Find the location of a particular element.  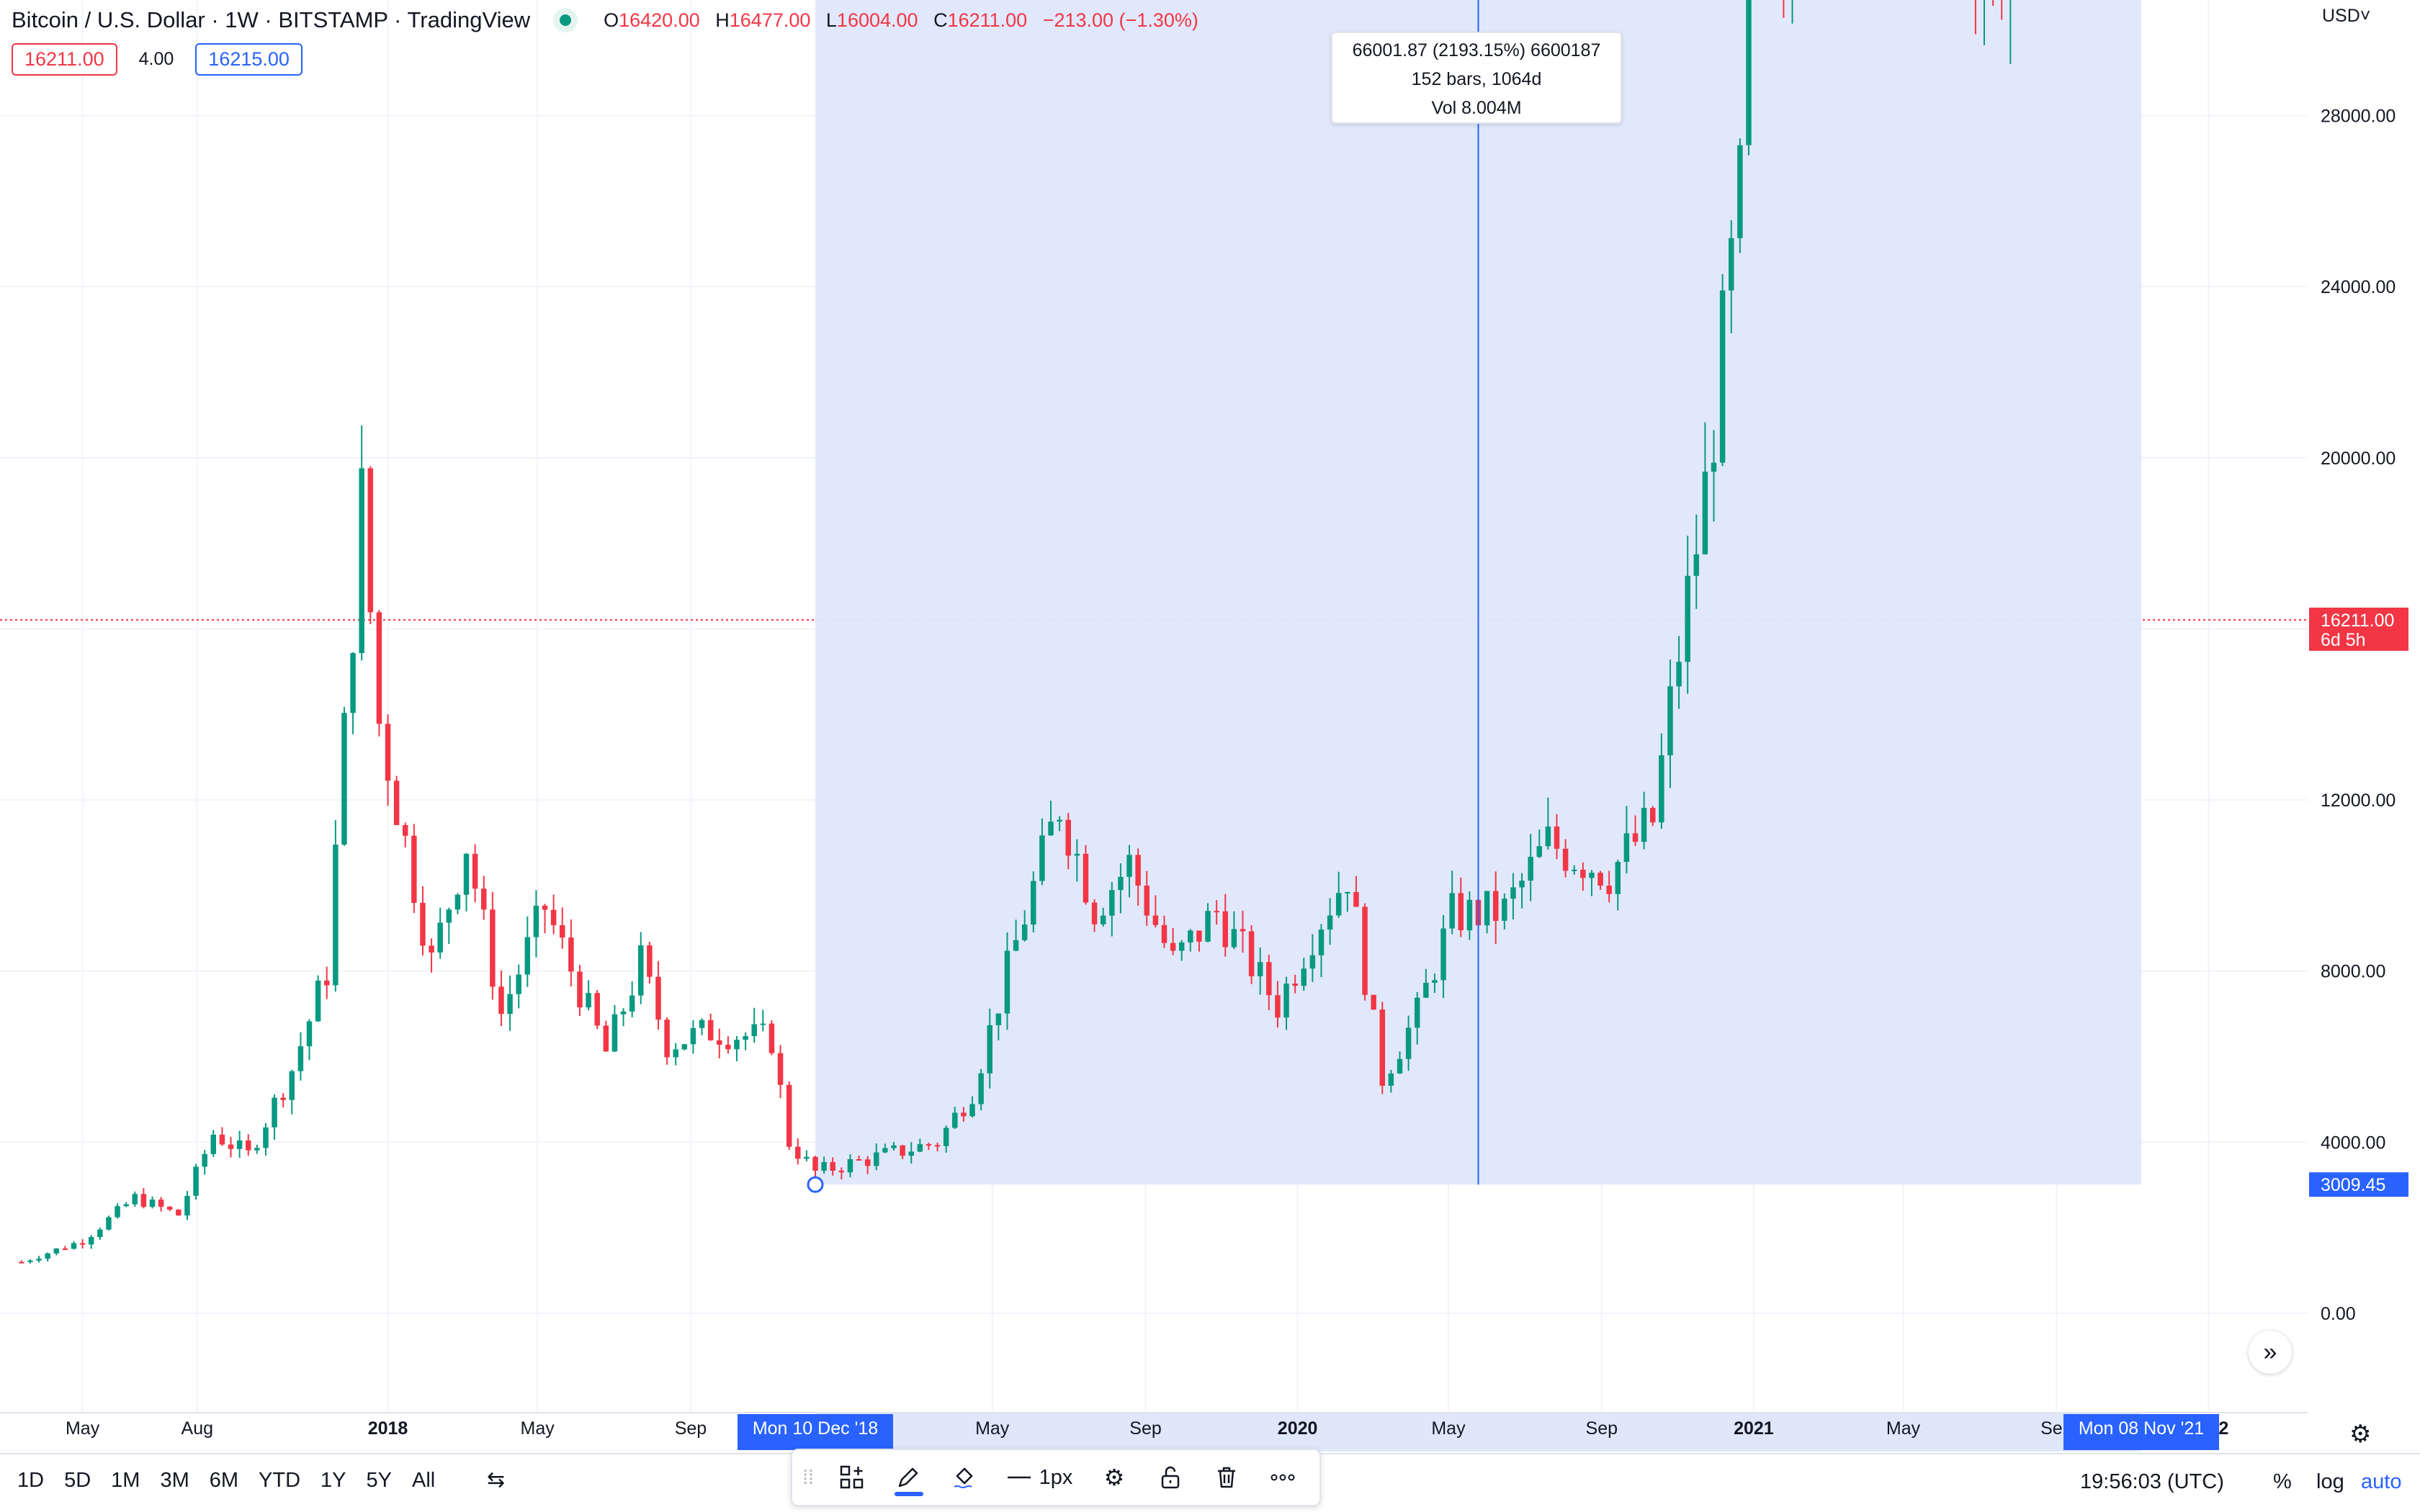

scroll-to-realtime-button: » is located at coordinates (2270, 1352).